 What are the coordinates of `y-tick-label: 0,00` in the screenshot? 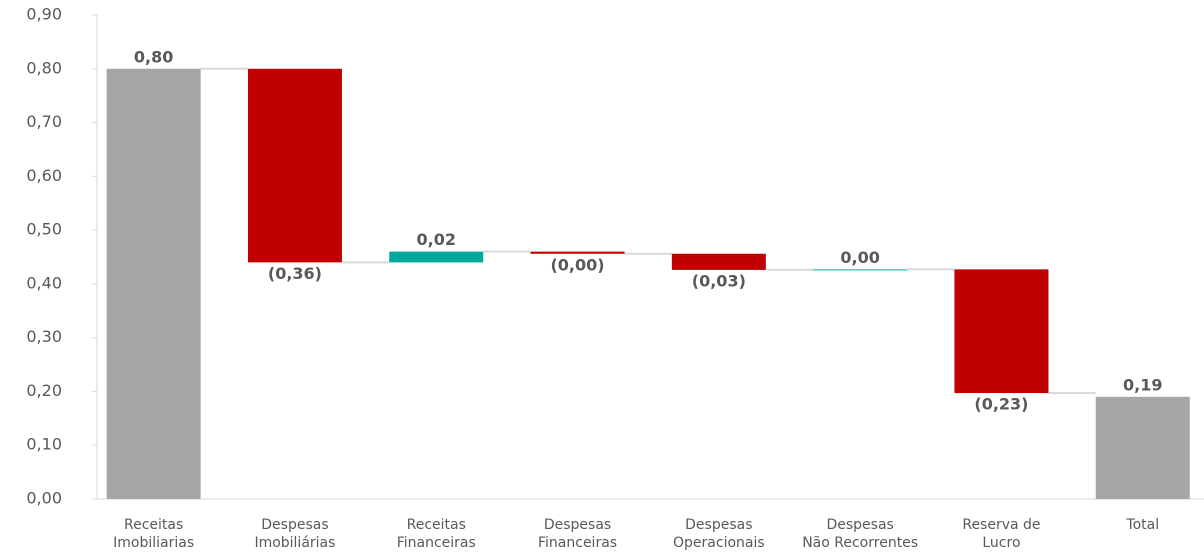 It's located at (44, 498).